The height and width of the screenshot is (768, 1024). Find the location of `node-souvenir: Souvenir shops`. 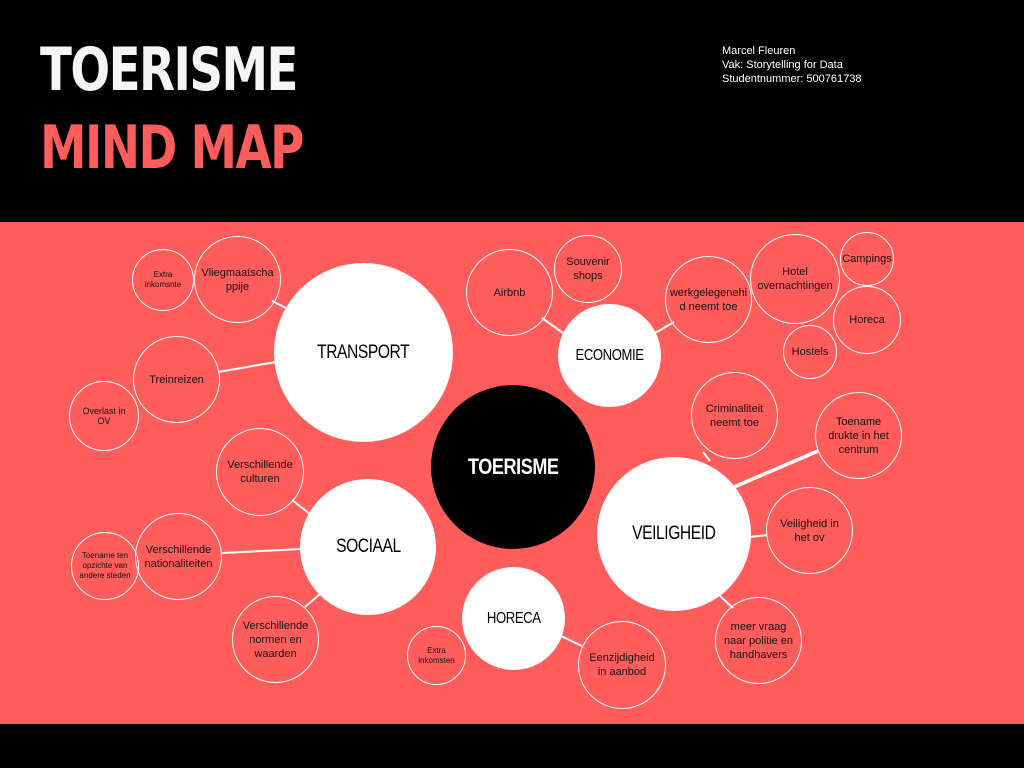

node-souvenir: Souvenir shops is located at coordinates (588, 269).